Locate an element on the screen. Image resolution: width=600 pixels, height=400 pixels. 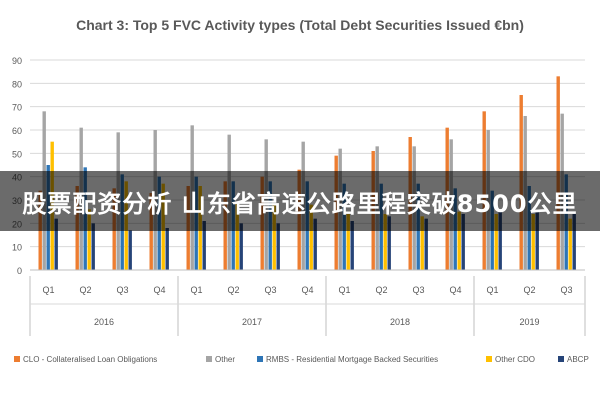
x-group-label: 2018 is located at coordinates (400, 322).